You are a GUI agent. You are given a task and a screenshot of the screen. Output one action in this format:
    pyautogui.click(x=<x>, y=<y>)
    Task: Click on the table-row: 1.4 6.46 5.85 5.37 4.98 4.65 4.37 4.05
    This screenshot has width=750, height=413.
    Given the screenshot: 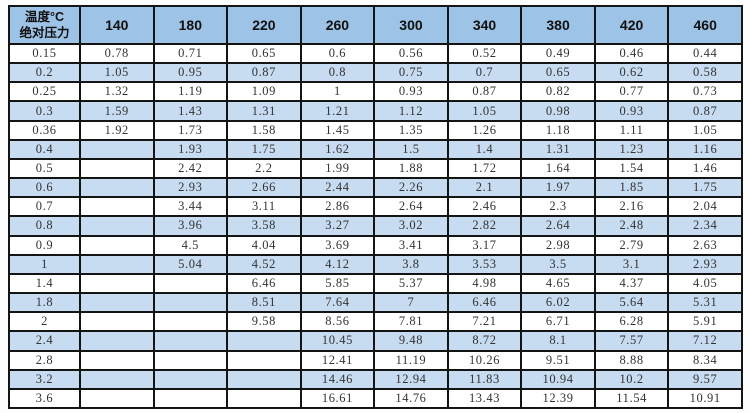 What is the action you would take?
    pyautogui.click(x=375, y=283)
    